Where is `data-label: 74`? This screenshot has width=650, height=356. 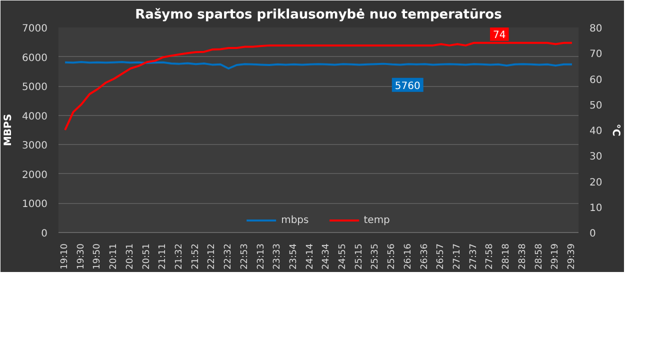
data-label: 74 is located at coordinates (499, 35).